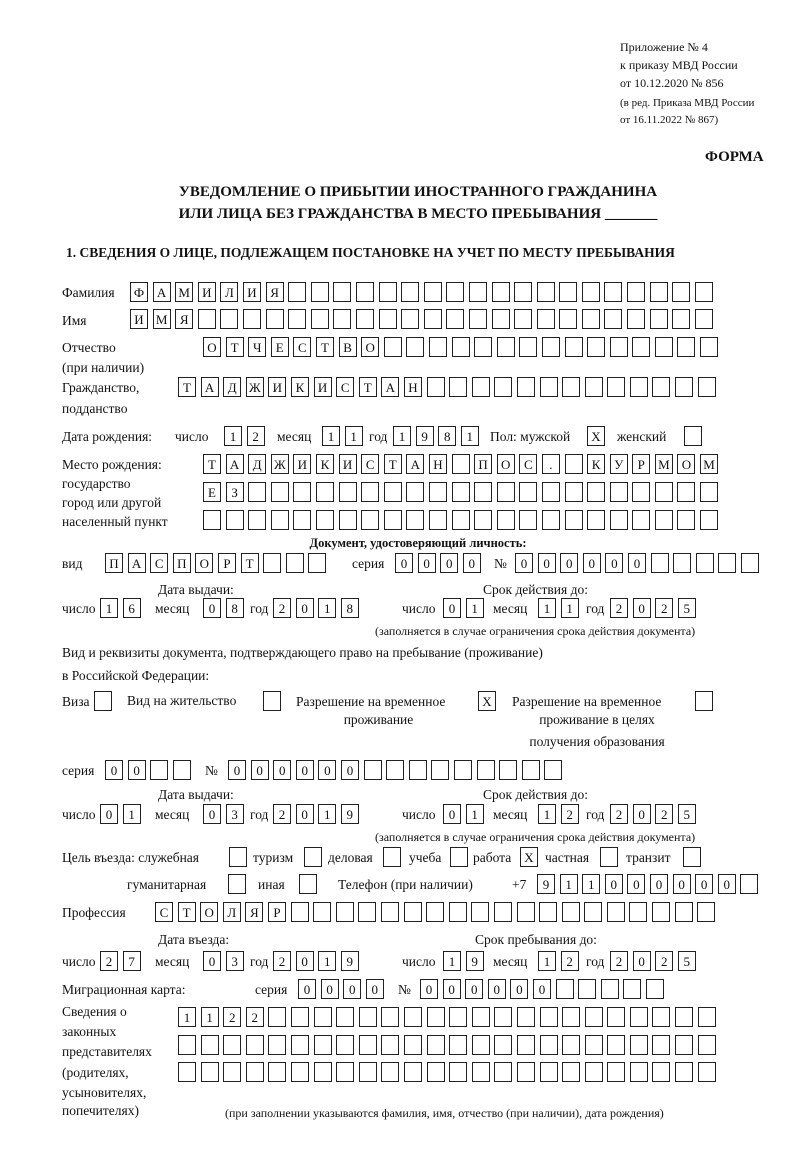 This screenshot has height=1163, width=800. What do you see at coordinates (114, 563) in the screenshot?
I see `char-box: П` at bounding box center [114, 563].